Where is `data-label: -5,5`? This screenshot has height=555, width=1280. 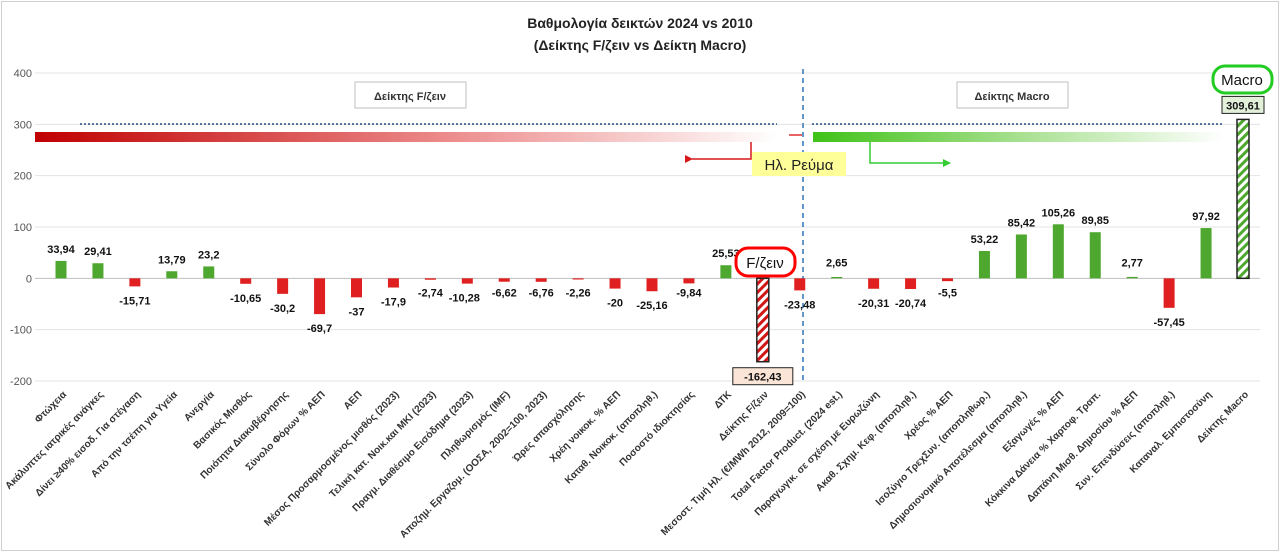 data-label: -5,5 is located at coordinates (947, 293).